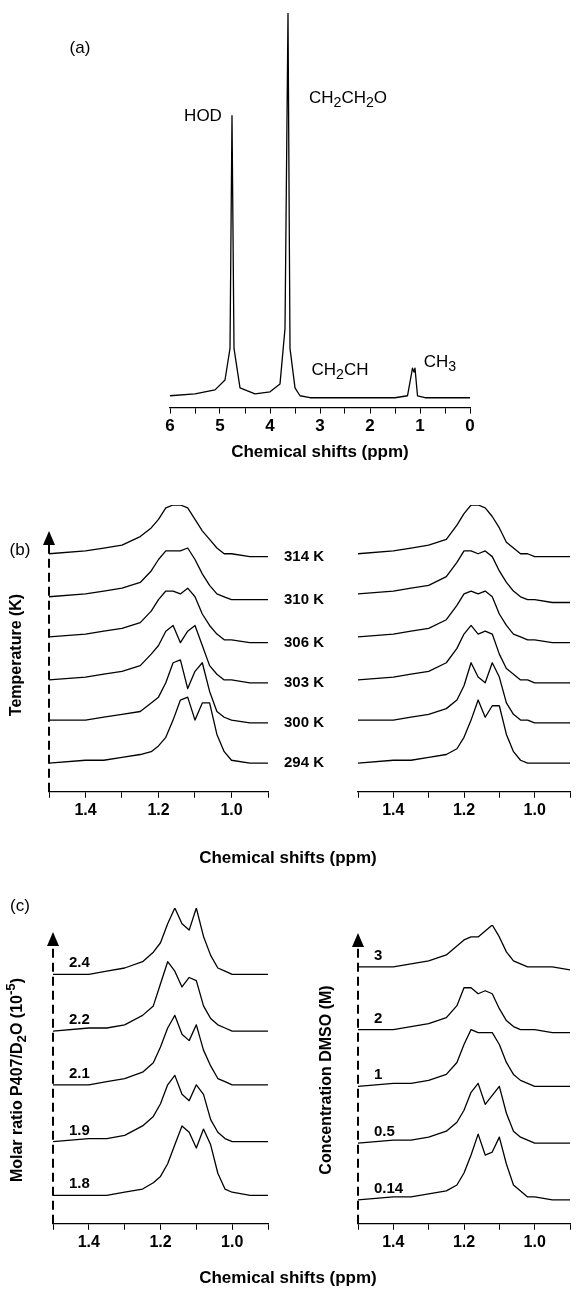  I want to click on series-label: 2.4, so click(80, 962).